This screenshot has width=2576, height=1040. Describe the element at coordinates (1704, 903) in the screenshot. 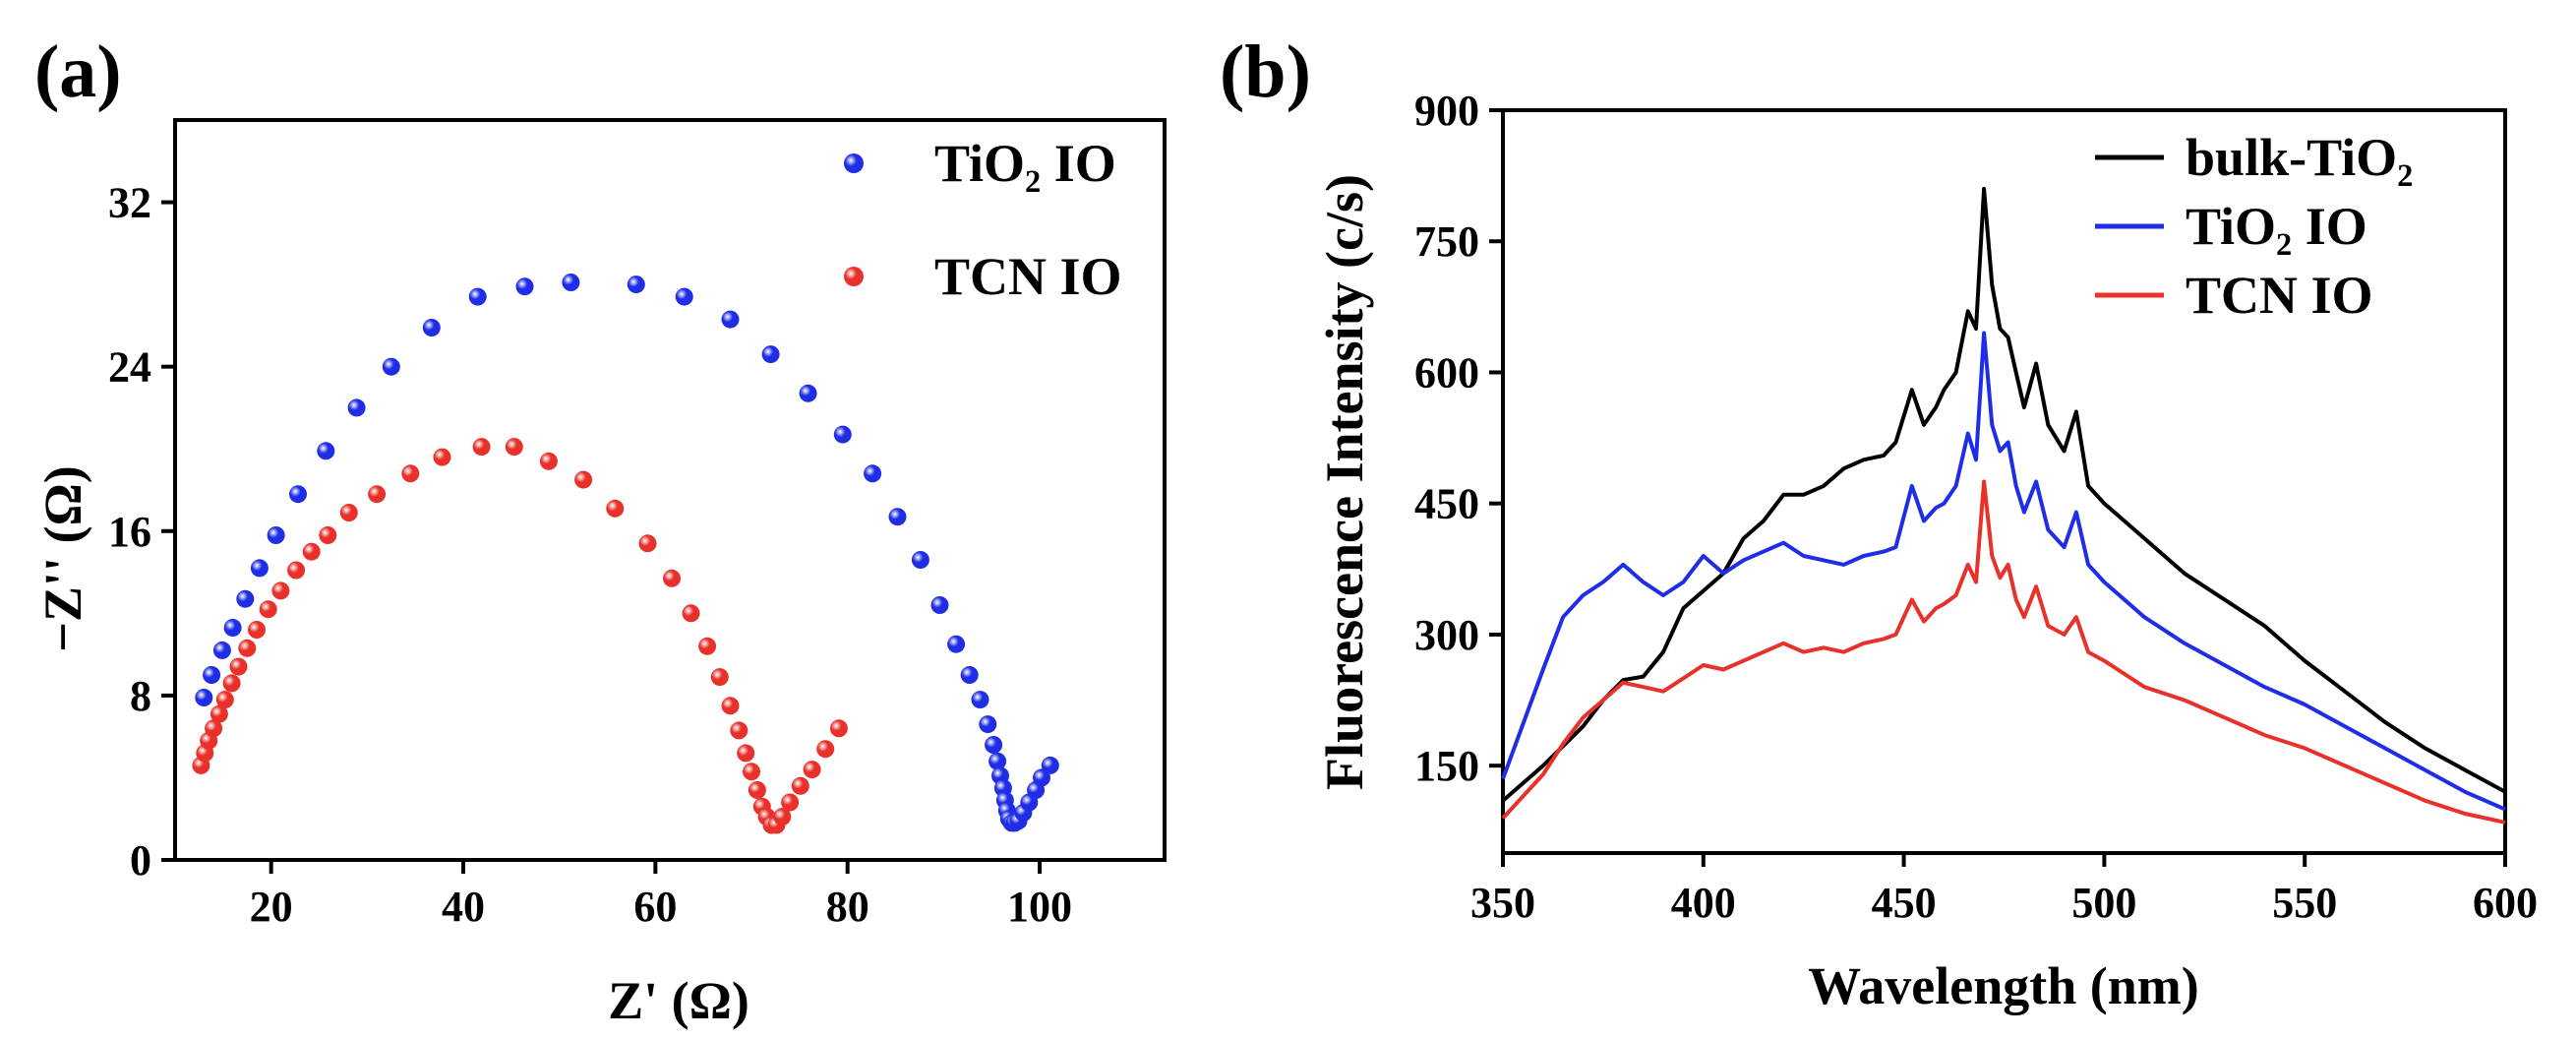

I see `b-x-tick-label: 400` at that location.